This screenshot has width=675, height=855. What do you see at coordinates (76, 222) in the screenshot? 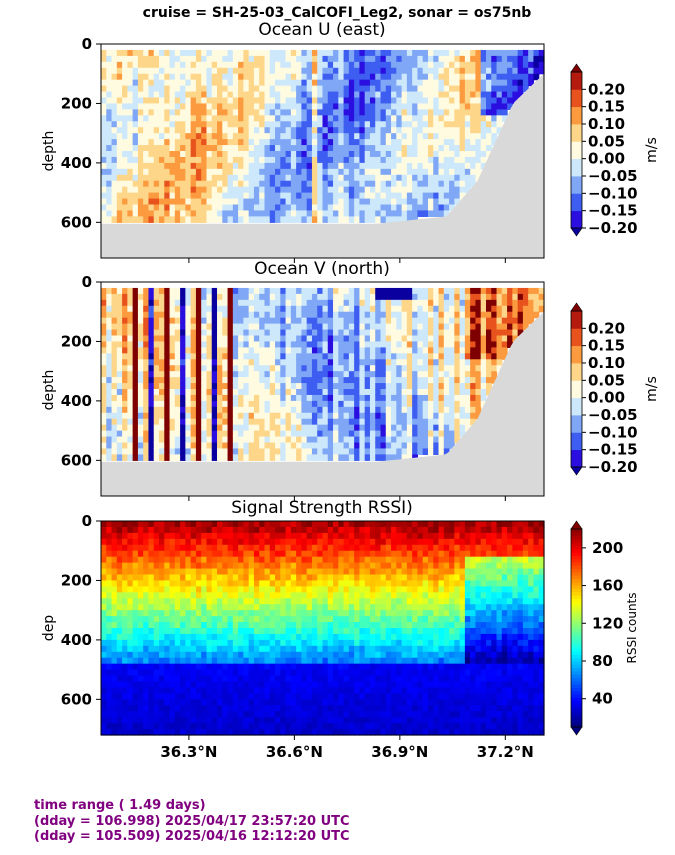
I see `y-tick-label: 600` at bounding box center [76, 222].